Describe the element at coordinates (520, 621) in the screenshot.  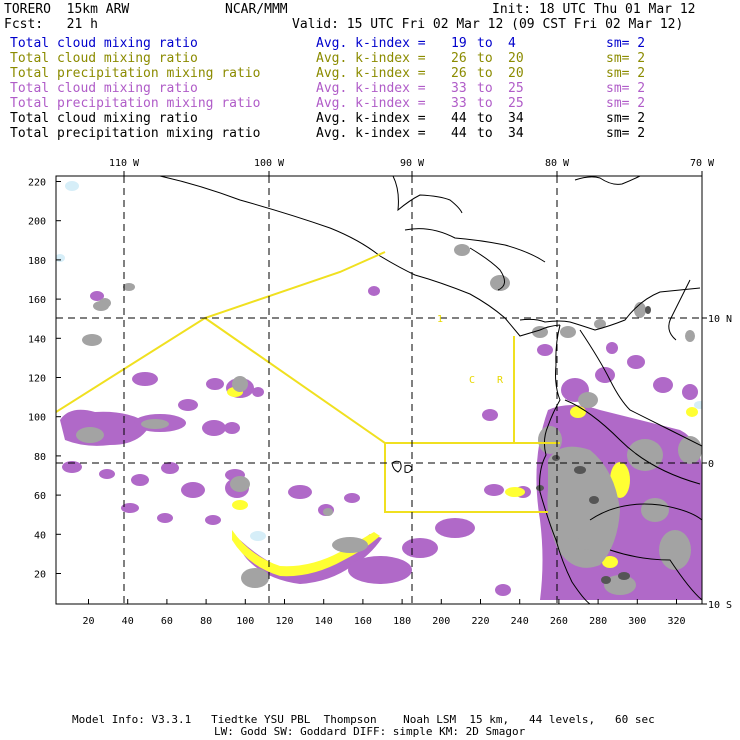
I see `x-tick-label: 240` at that location.